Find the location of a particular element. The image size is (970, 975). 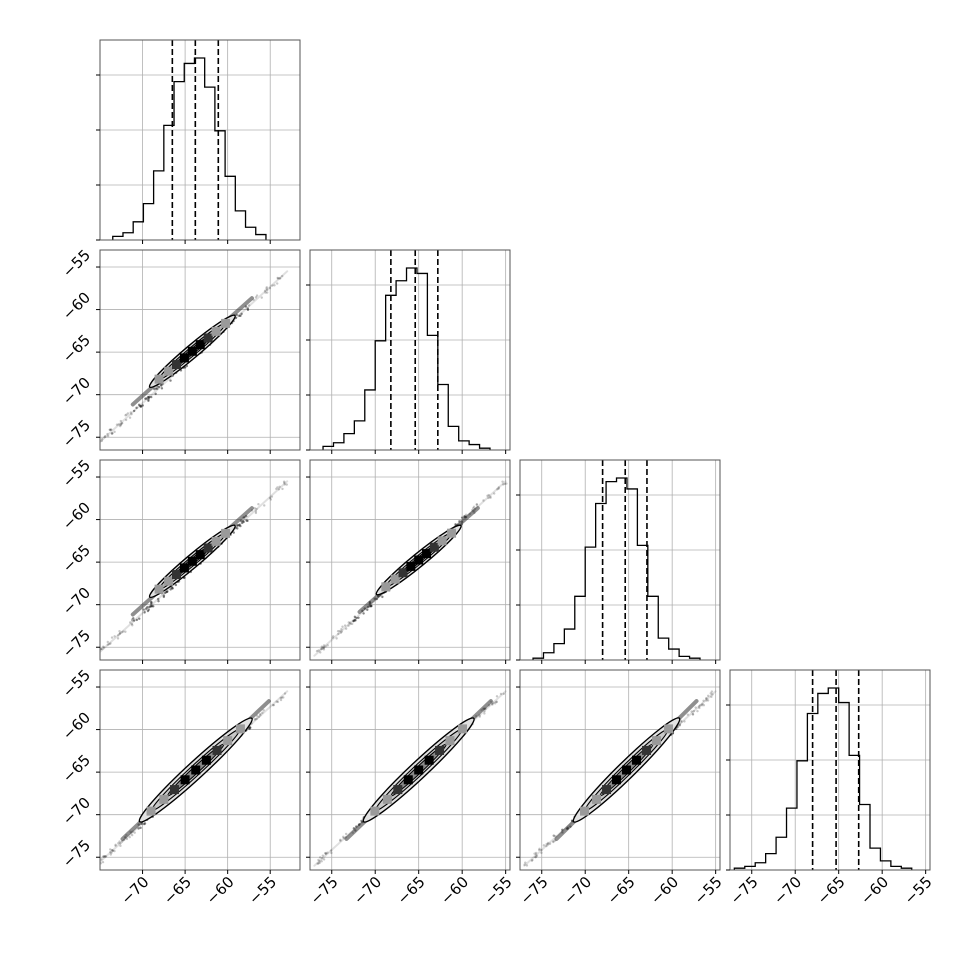

x-tick-label: −70 is located at coordinates (367, 890).